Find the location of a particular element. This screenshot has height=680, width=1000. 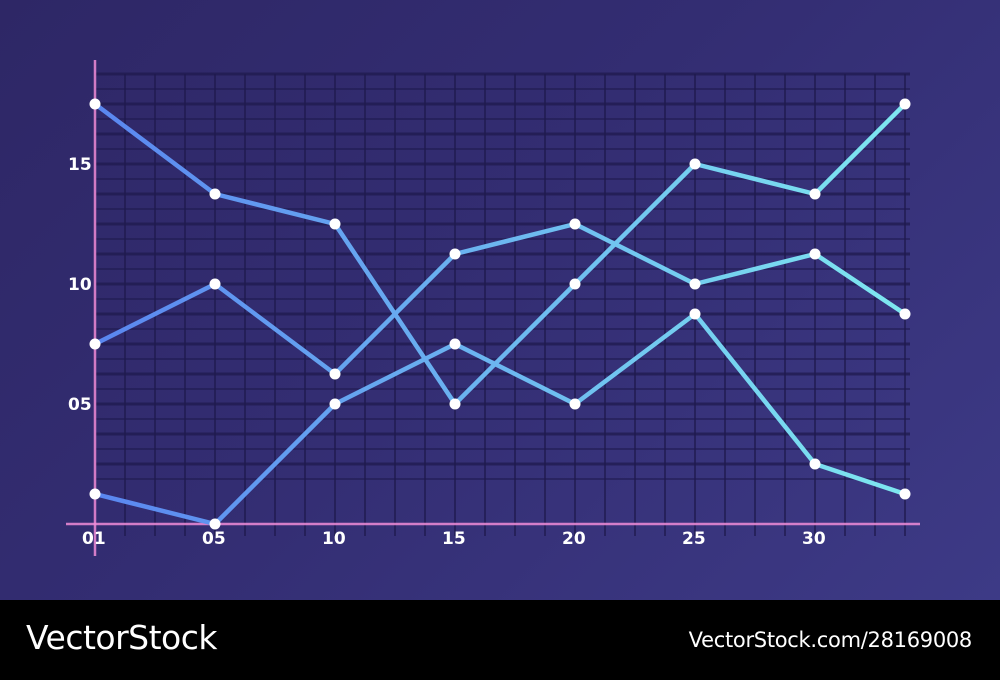

y-tick-label-10: 10 is located at coordinates (80, 285).